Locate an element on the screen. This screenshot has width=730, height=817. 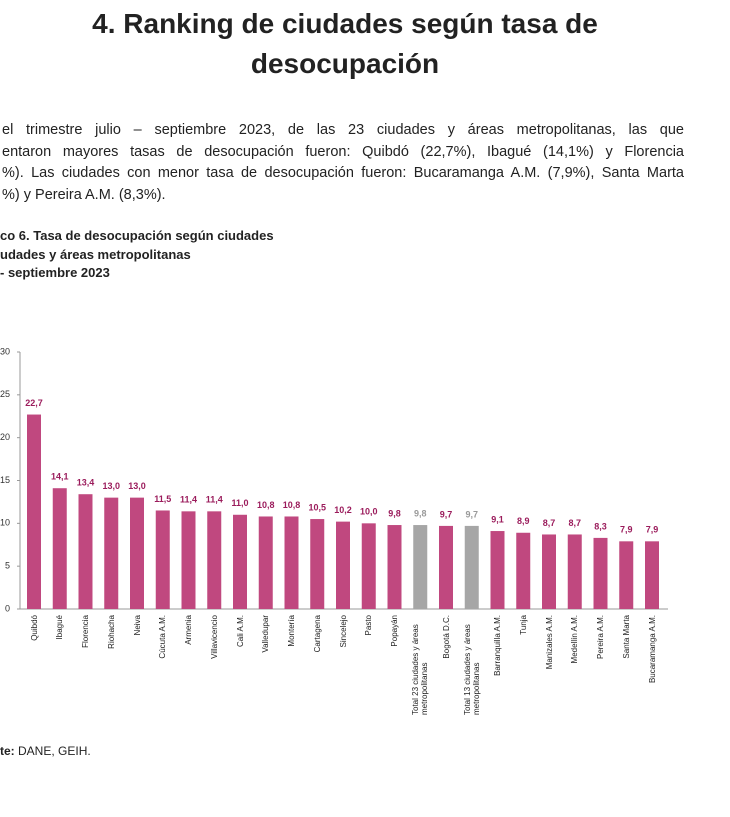
value-label: 10,5 is located at coordinates (317, 507).